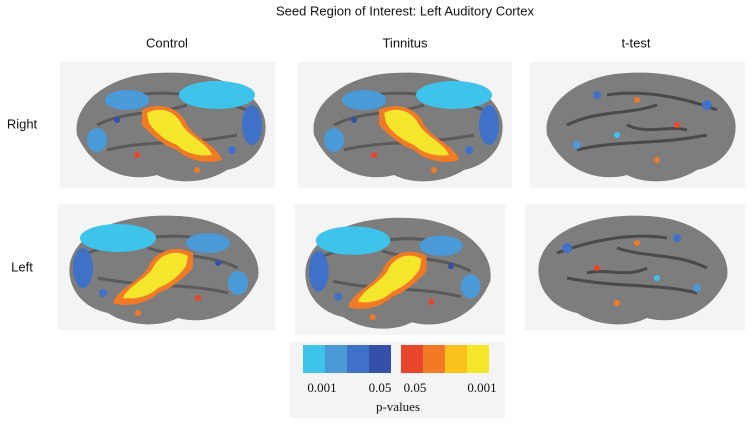 Image resolution: width=750 pixels, height=426 pixels. Describe the element at coordinates (22, 266) in the screenshot. I see `row-label: Left` at that location.